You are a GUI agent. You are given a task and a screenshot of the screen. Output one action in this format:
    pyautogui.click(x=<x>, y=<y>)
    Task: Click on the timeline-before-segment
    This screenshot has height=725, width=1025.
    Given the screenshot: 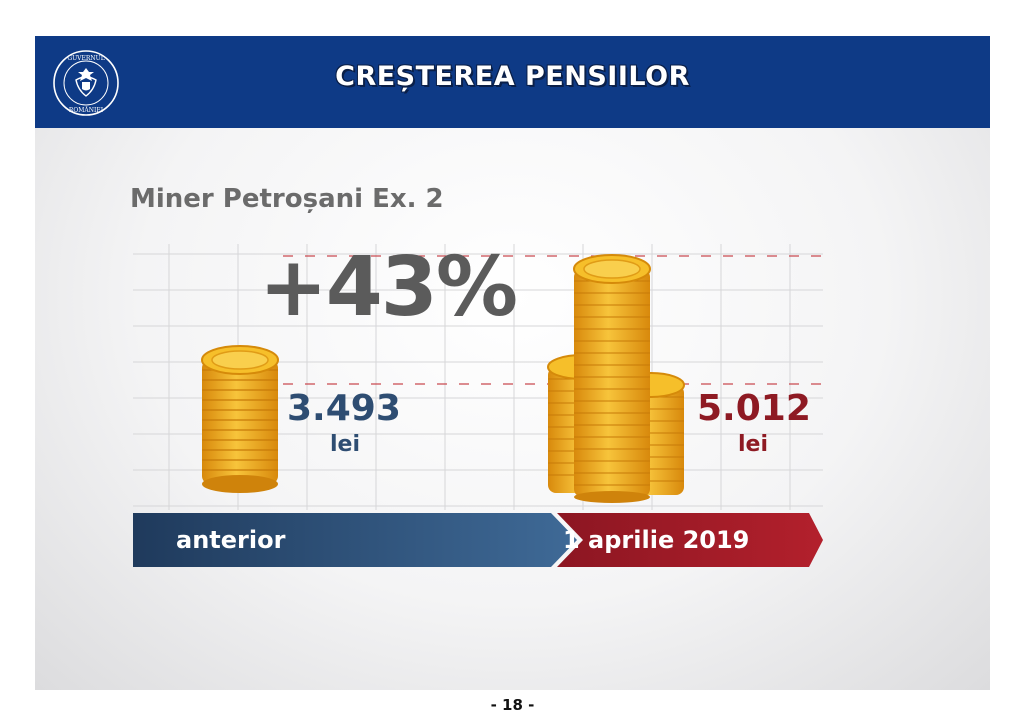 What is the action you would take?
    pyautogui.click(x=355, y=540)
    